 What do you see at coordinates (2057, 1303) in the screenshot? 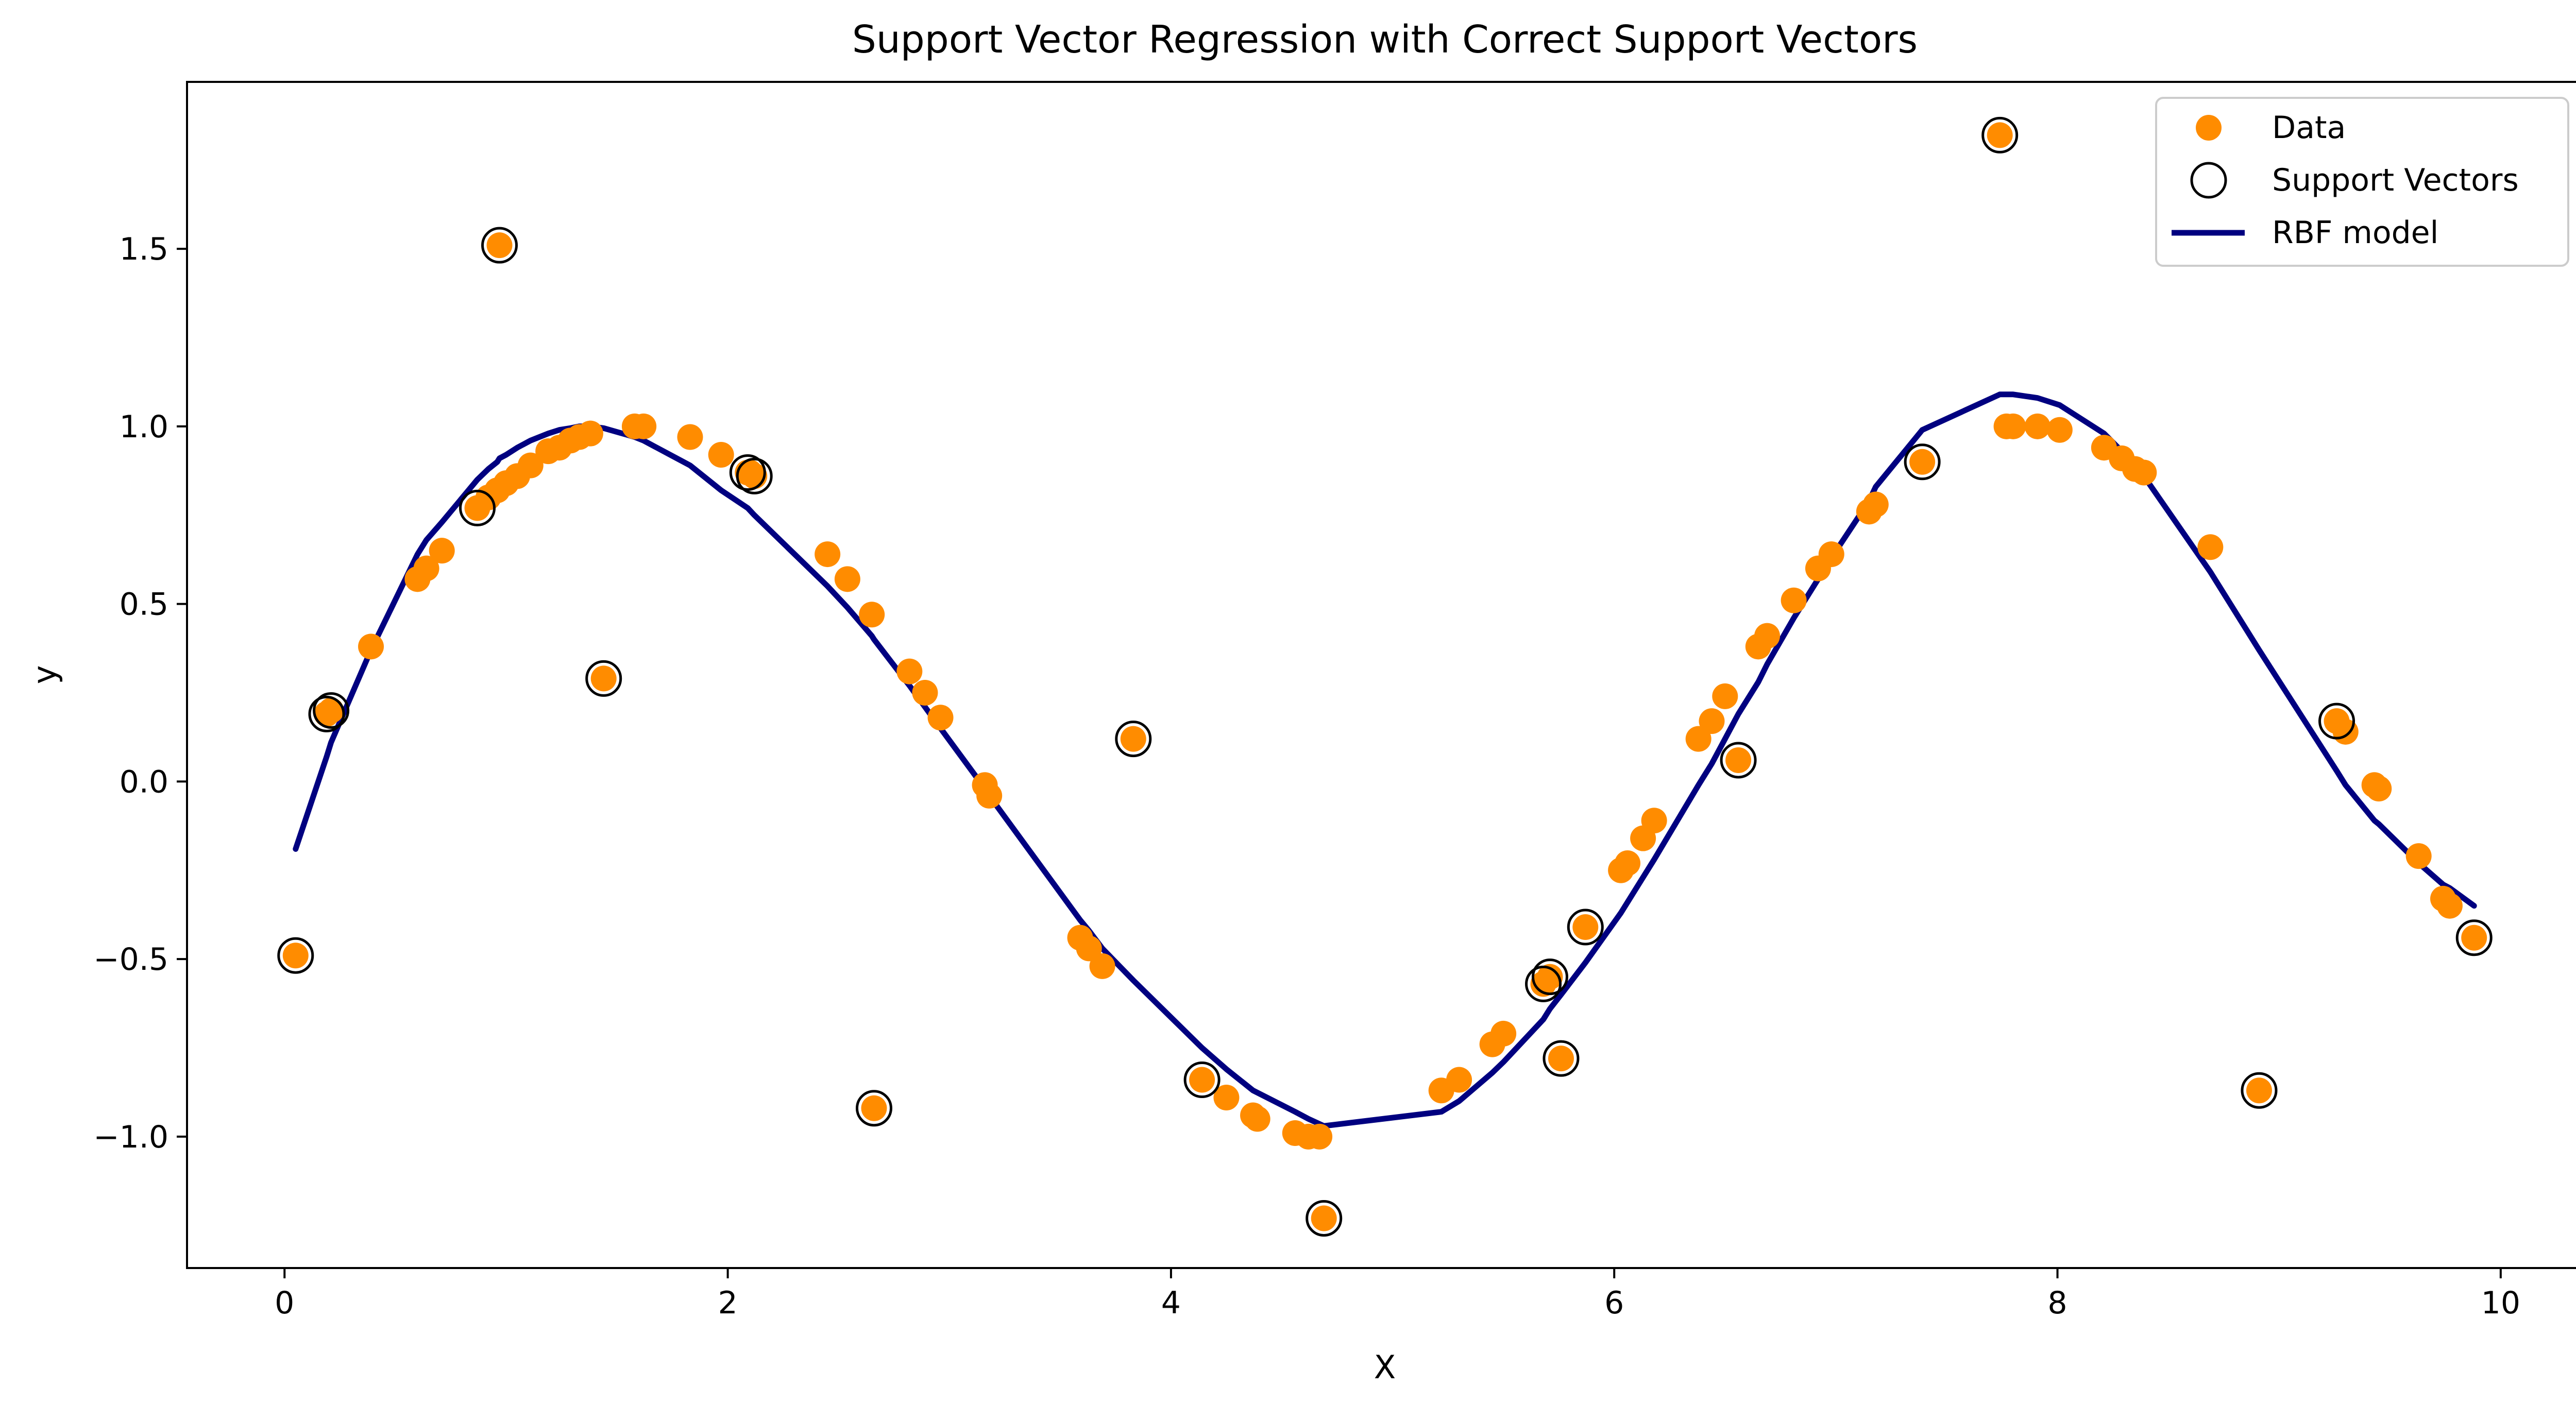
I see `x-tick-label: 8` at bounding box center [2057, 1303].